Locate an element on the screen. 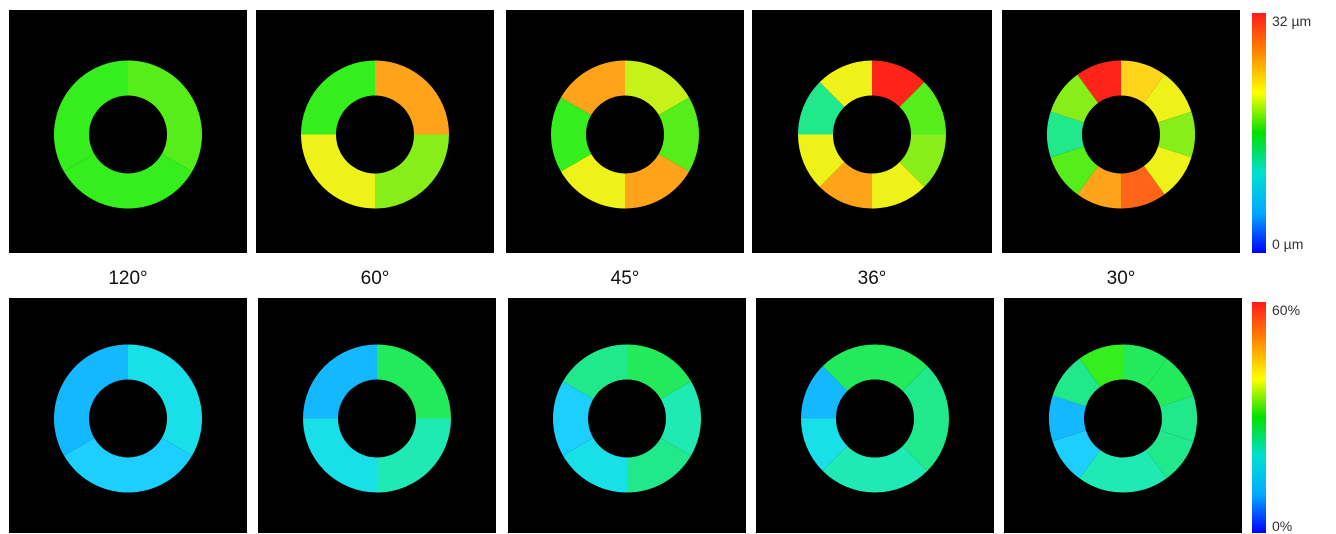 The image size is (1336, 534). top-colorbar-min-label: 0 µm is located at coordinates (1288, 244).